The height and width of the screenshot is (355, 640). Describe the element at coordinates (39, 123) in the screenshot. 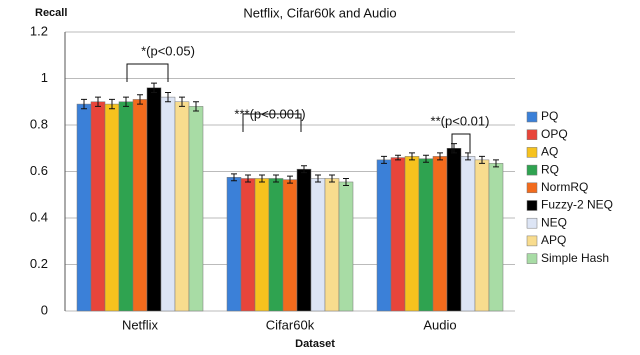

I see `y-tick-label: 0.8` at that location.